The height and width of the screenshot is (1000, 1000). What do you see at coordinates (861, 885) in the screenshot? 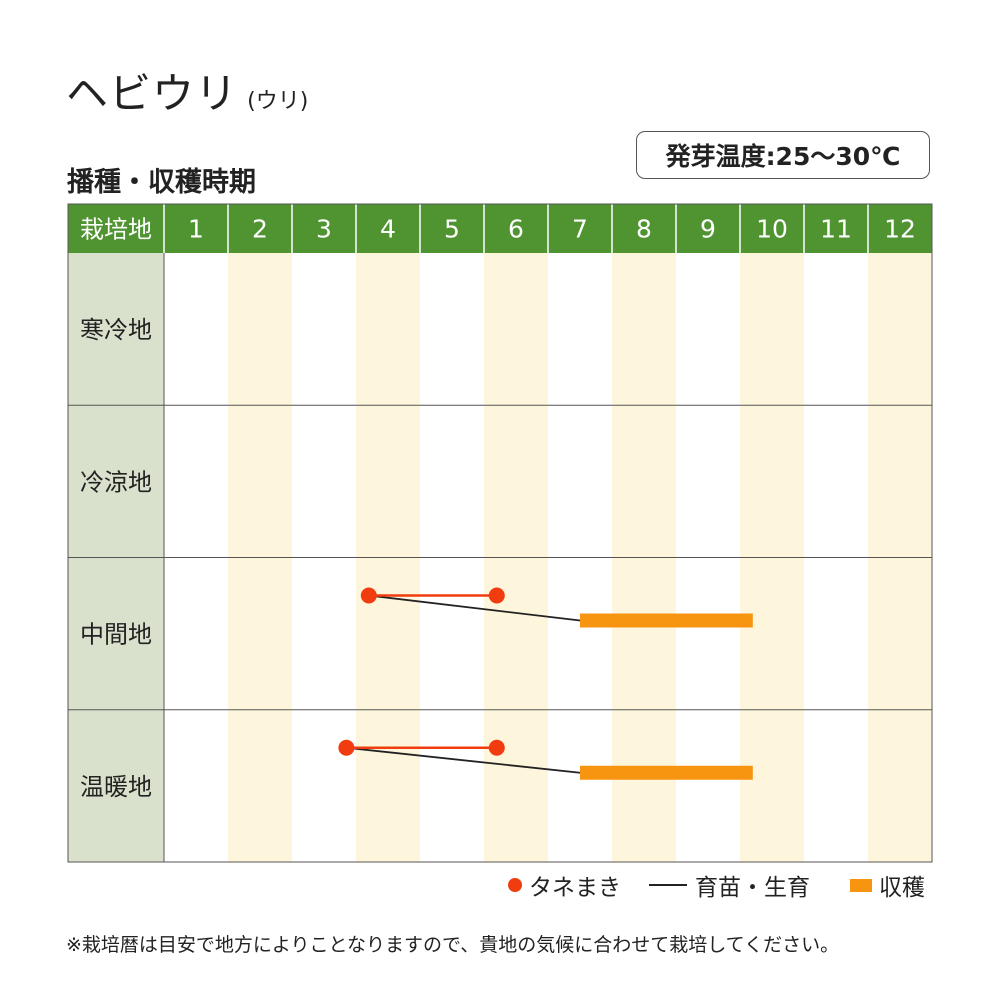
I see `harvest-bar-icon` at bounding box center [861, 885].